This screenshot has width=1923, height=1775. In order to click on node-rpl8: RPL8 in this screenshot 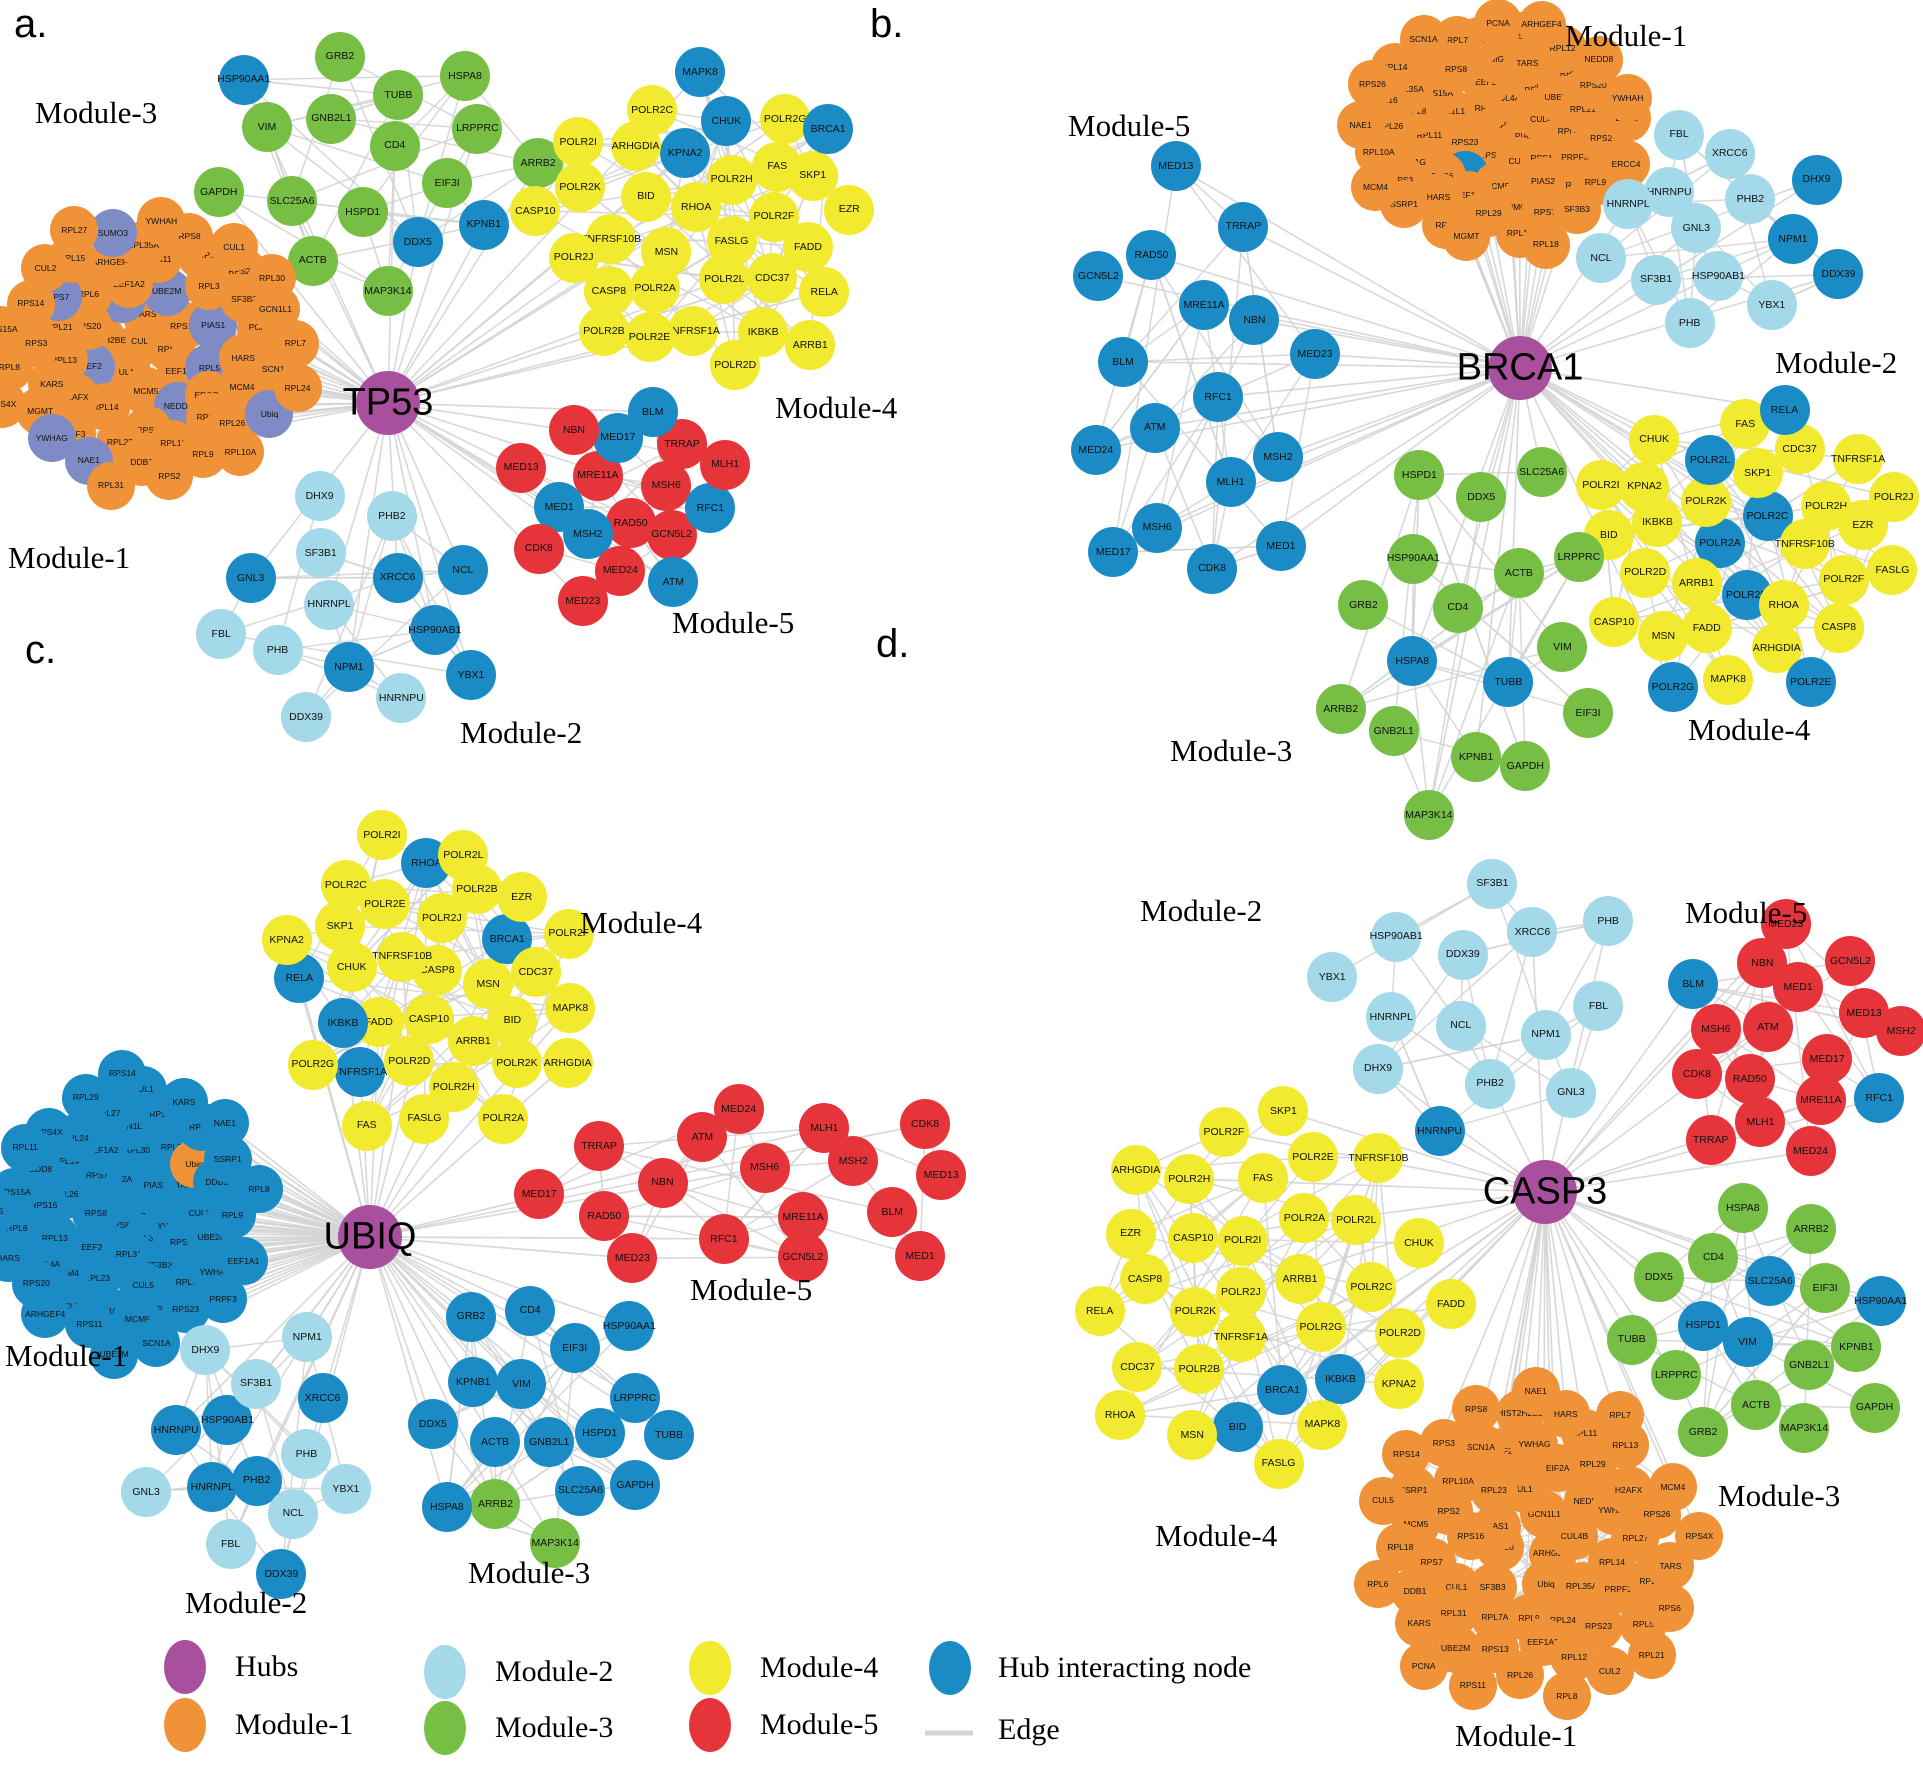, I will do `click(258, 1188)`.